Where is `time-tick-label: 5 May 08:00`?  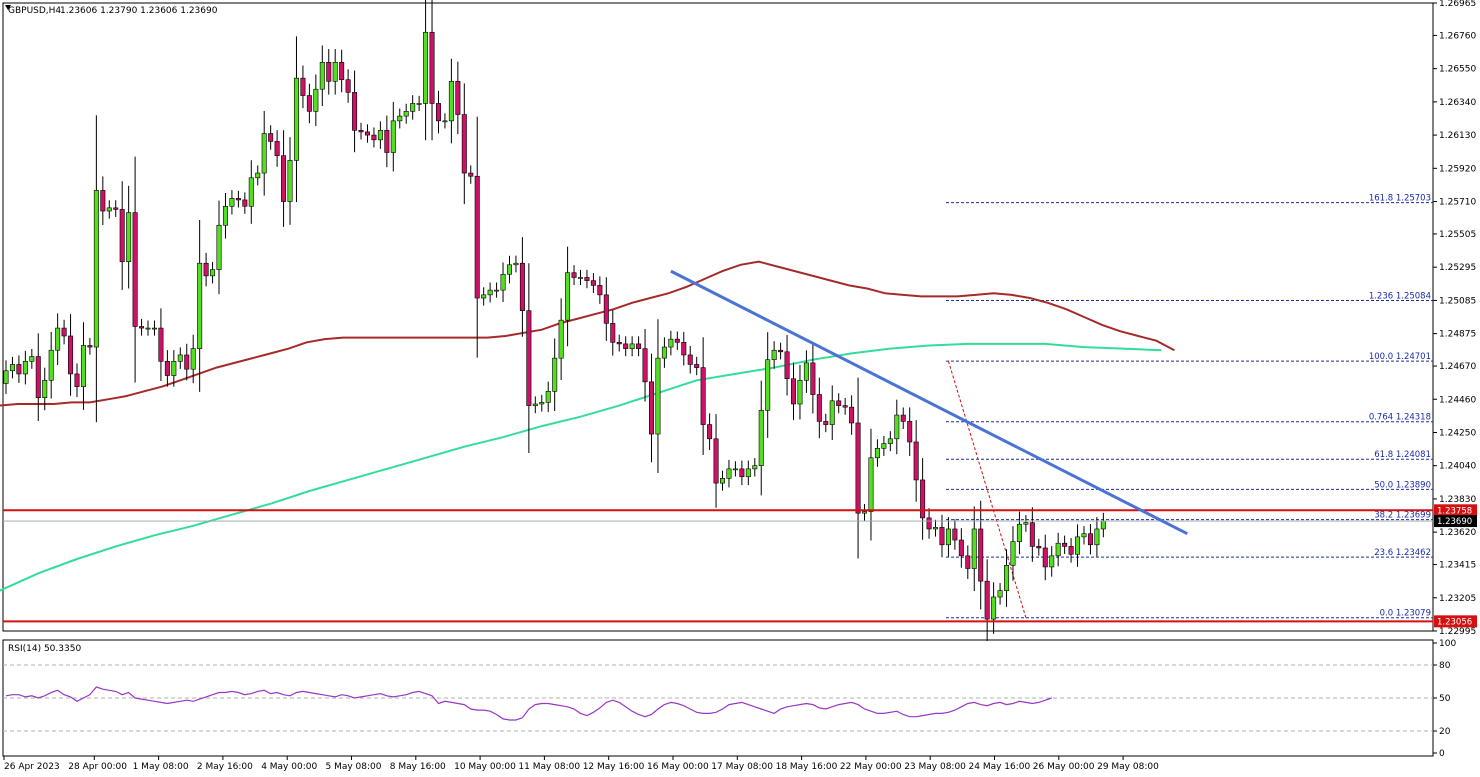 time-tick-label: 5 May 08:00 is located at coordinates (354, 767).